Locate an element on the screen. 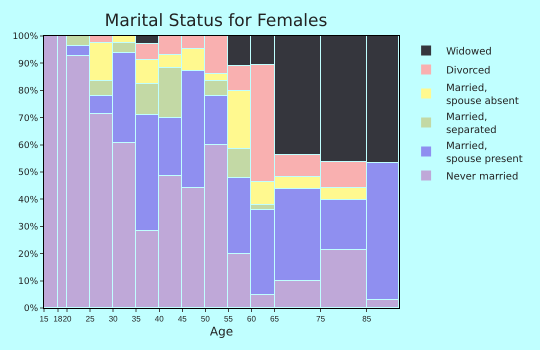 This screenshot has height=350, width=540. legend-label: Married, spouse present is located at coordinates (484, 152).